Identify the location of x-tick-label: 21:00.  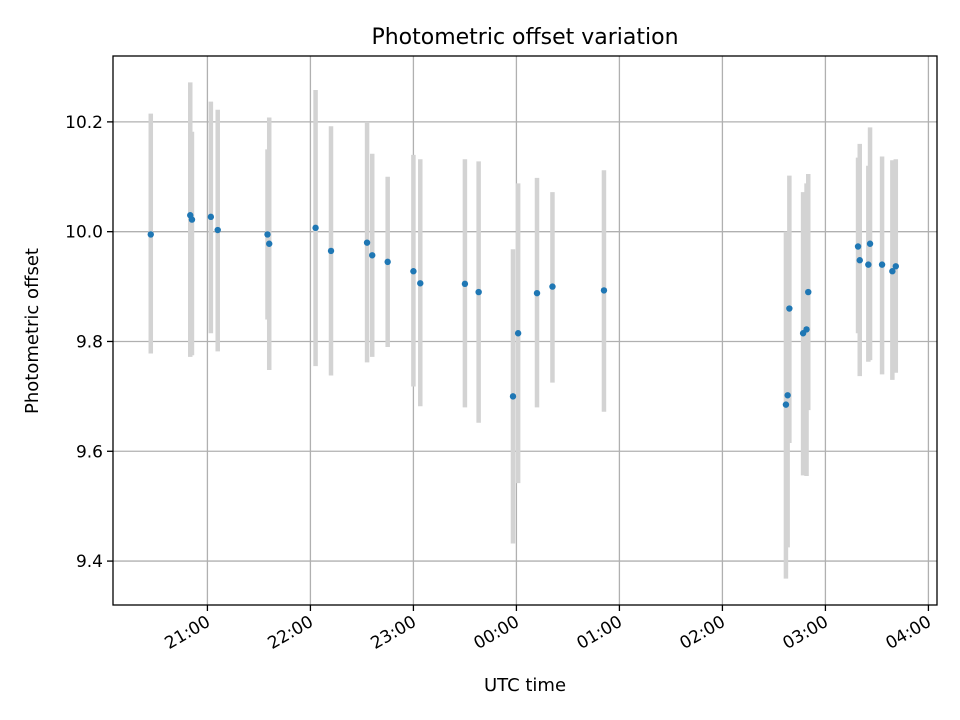
(187, 633).